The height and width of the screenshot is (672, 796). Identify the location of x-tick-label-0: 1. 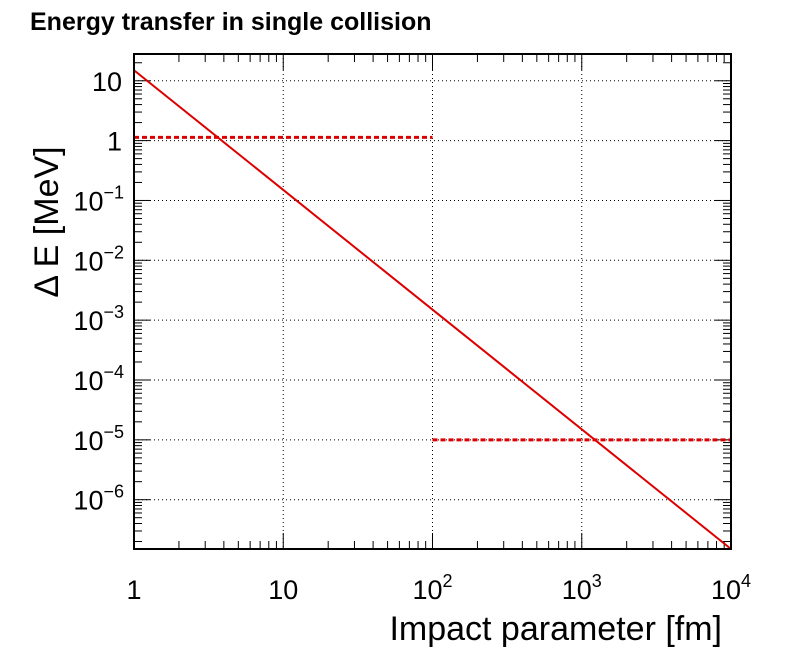
(133, 590).